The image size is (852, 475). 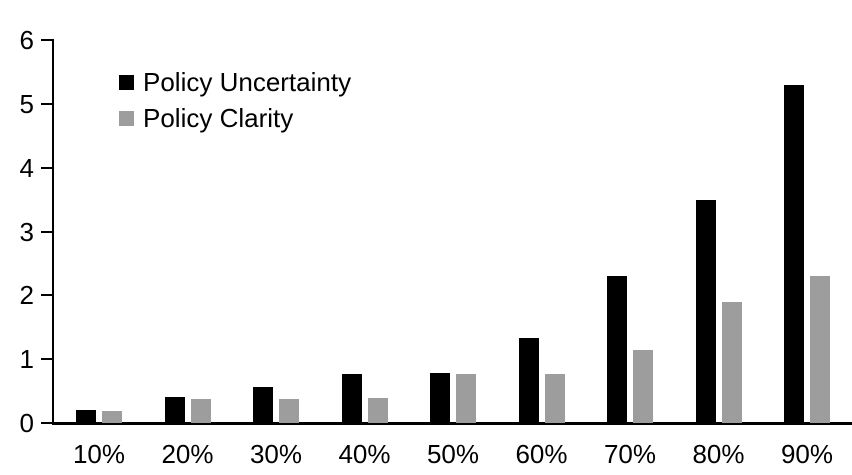 I want to click on x-label-70pct: 70%, so click(x=630, y=454).